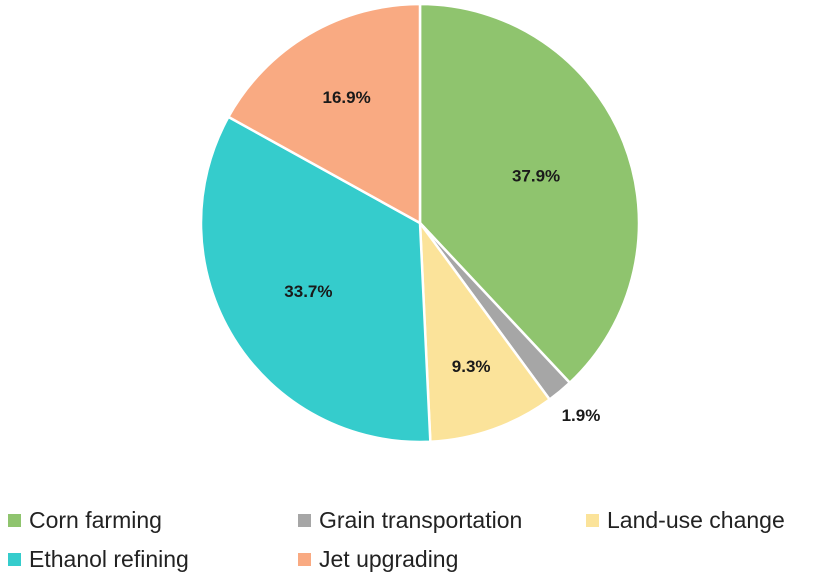  Describe the element at coordinates (109, 558) in the screenshot. I see `legend-label-ethanol-refining: Ethanol refining` at that location.